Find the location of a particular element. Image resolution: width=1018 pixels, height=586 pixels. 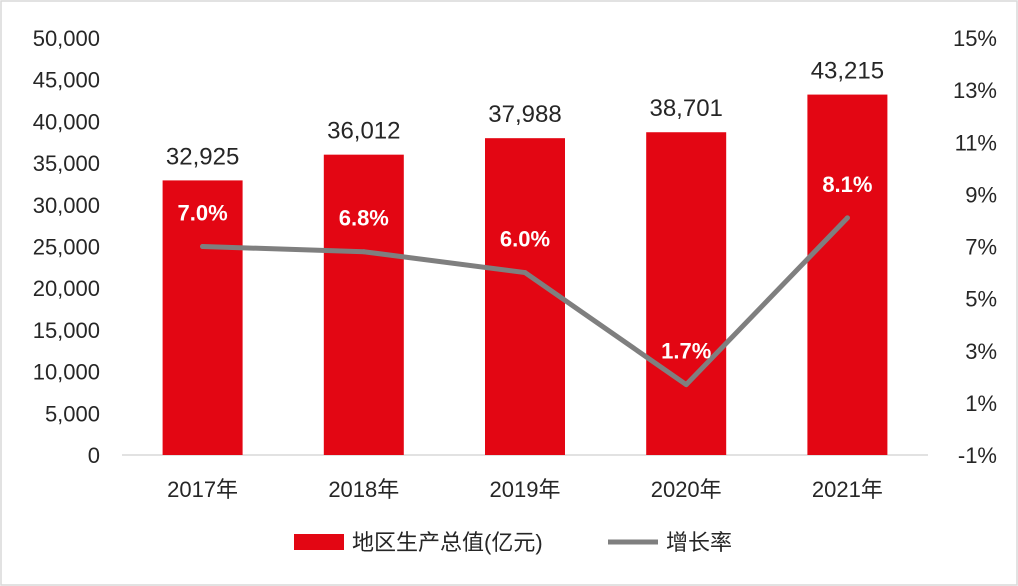

y-left-tick-label: 25,000 is located at coordinates (66, 247).